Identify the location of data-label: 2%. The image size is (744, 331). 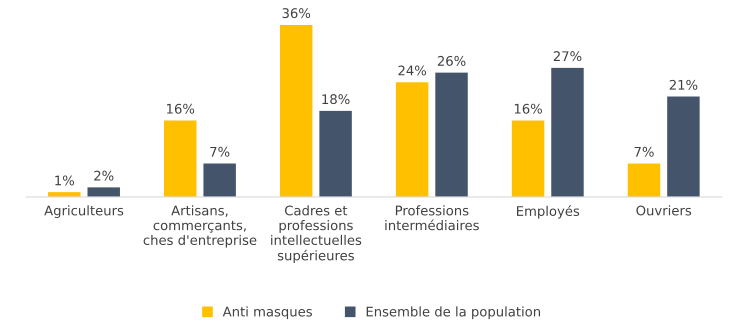
(104, 175).